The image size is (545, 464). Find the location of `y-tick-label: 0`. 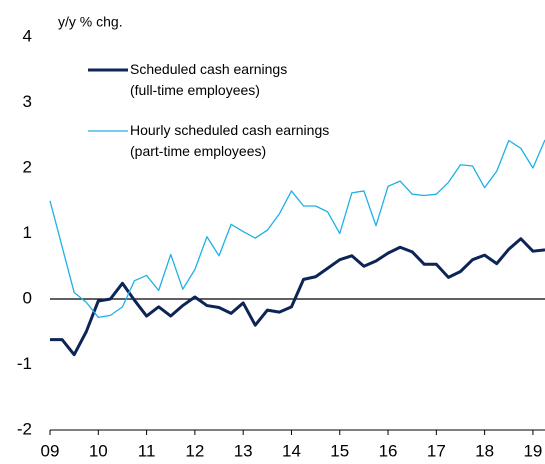

y-tick-label: 0 is located at coordinates (27, 297).